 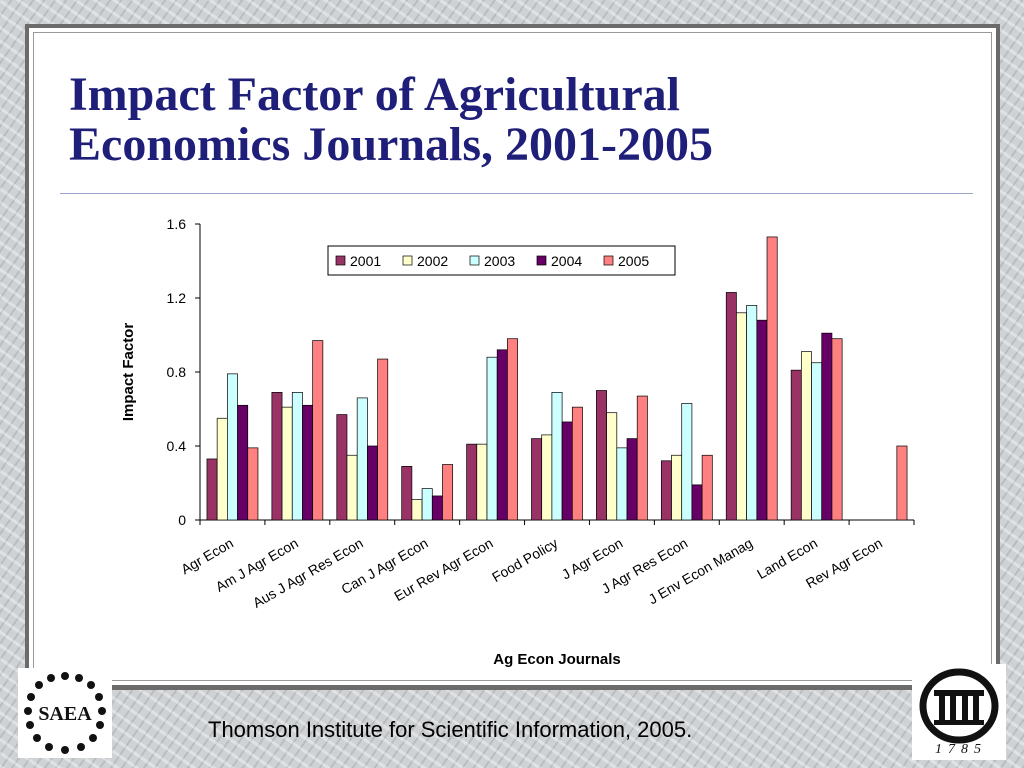 What do you see at coordinates (182, 520) in the screenshot?
I see `y-tick-label: 0` at bounding box center [182, 520].